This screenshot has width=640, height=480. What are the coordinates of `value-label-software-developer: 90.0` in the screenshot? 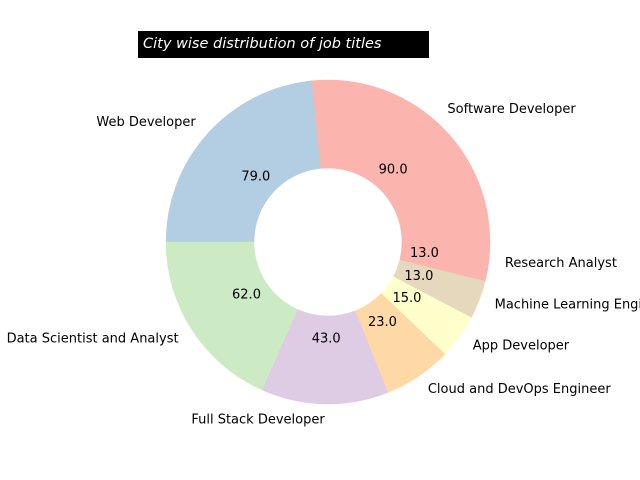 It's located at (393, 169).